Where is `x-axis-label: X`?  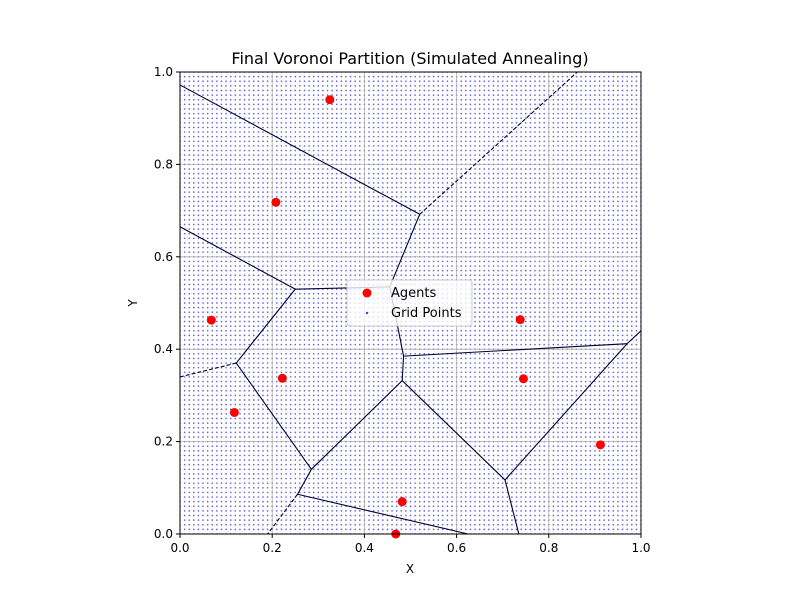
x-axis-label: X is located at coordinates (410, 569).